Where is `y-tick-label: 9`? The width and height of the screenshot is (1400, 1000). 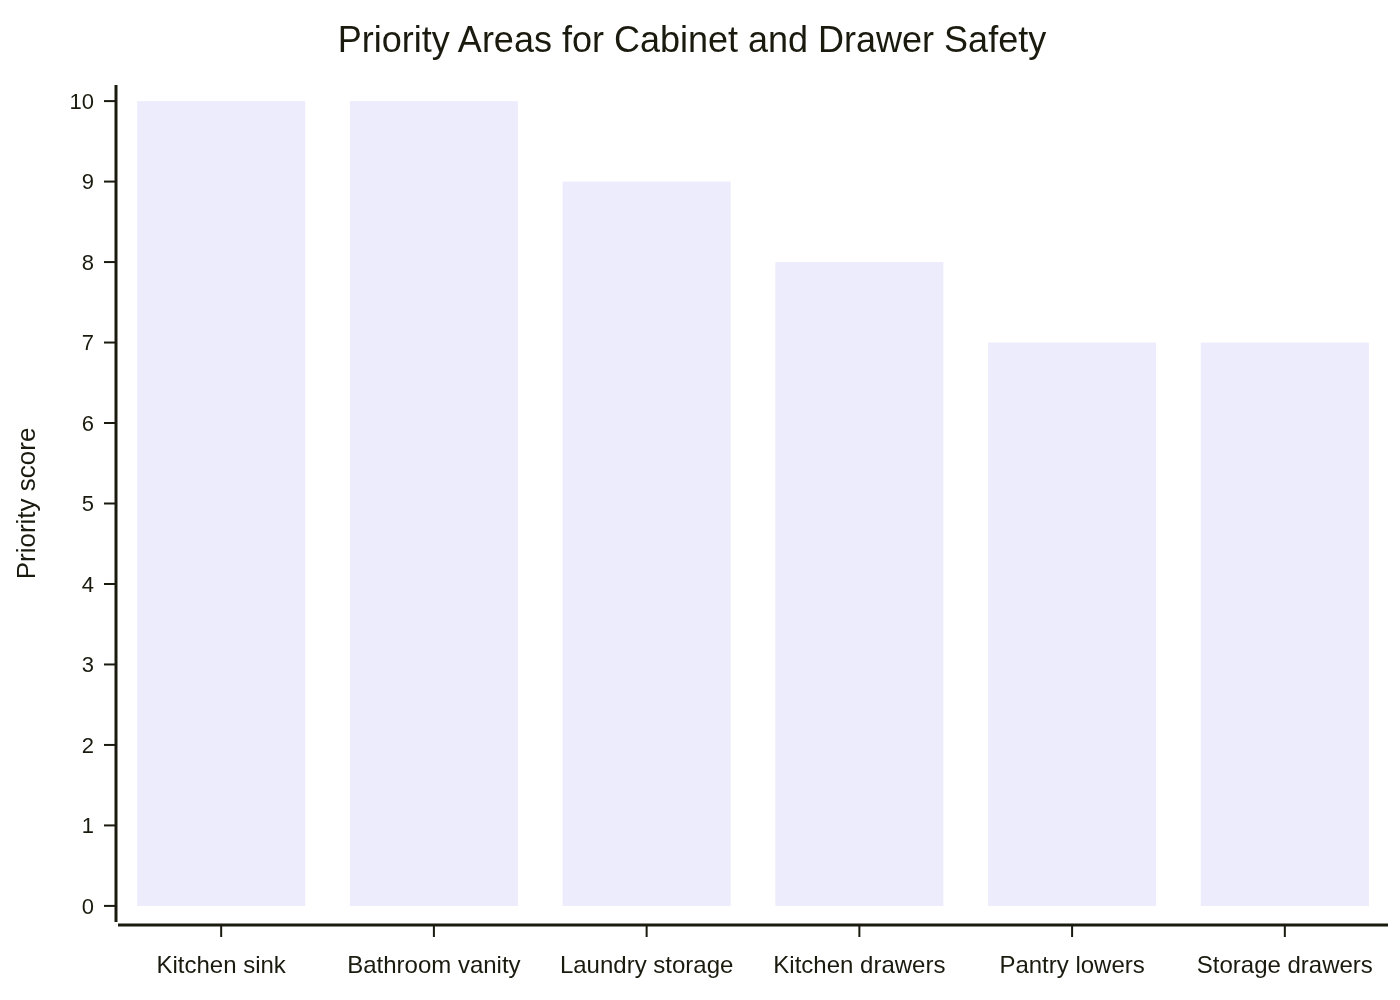 y-tick-label: 9 is located at coordinates (87, 182).